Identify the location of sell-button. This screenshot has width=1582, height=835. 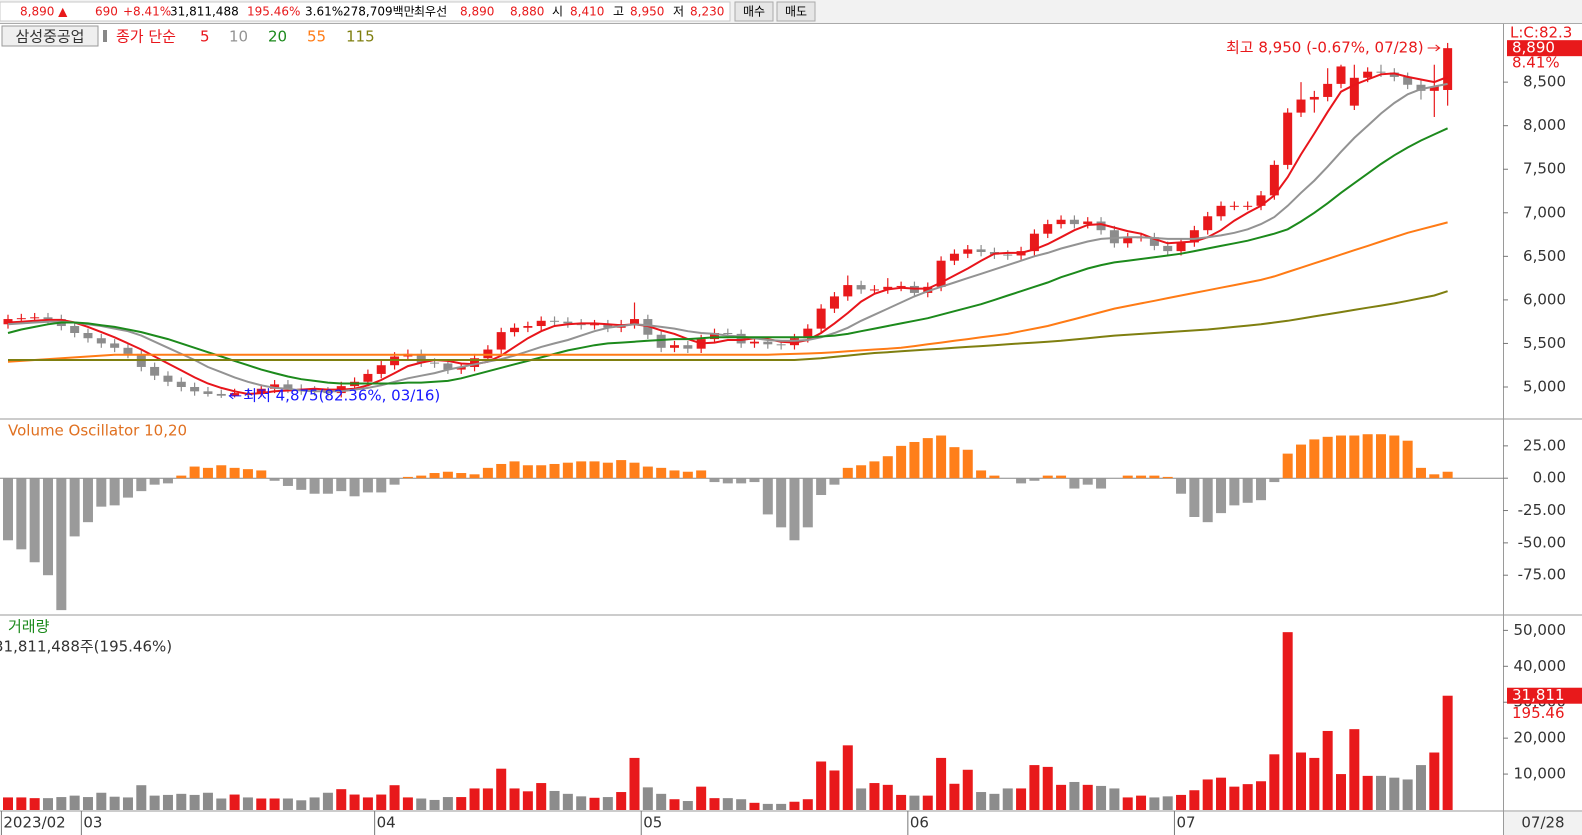
(796, 11).